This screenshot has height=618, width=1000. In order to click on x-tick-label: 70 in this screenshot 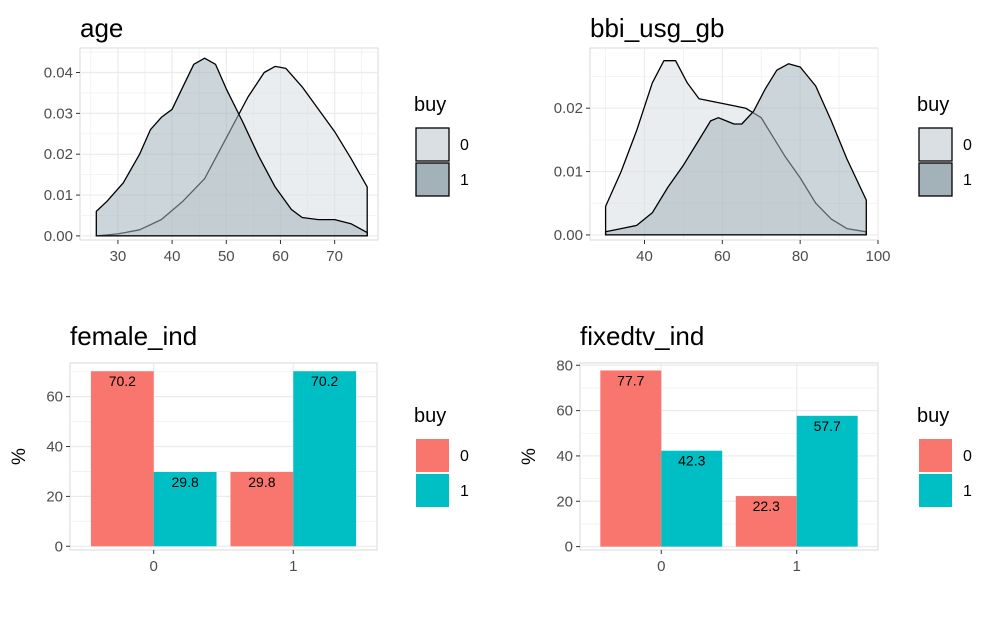, I will do `click(334, 256)`.